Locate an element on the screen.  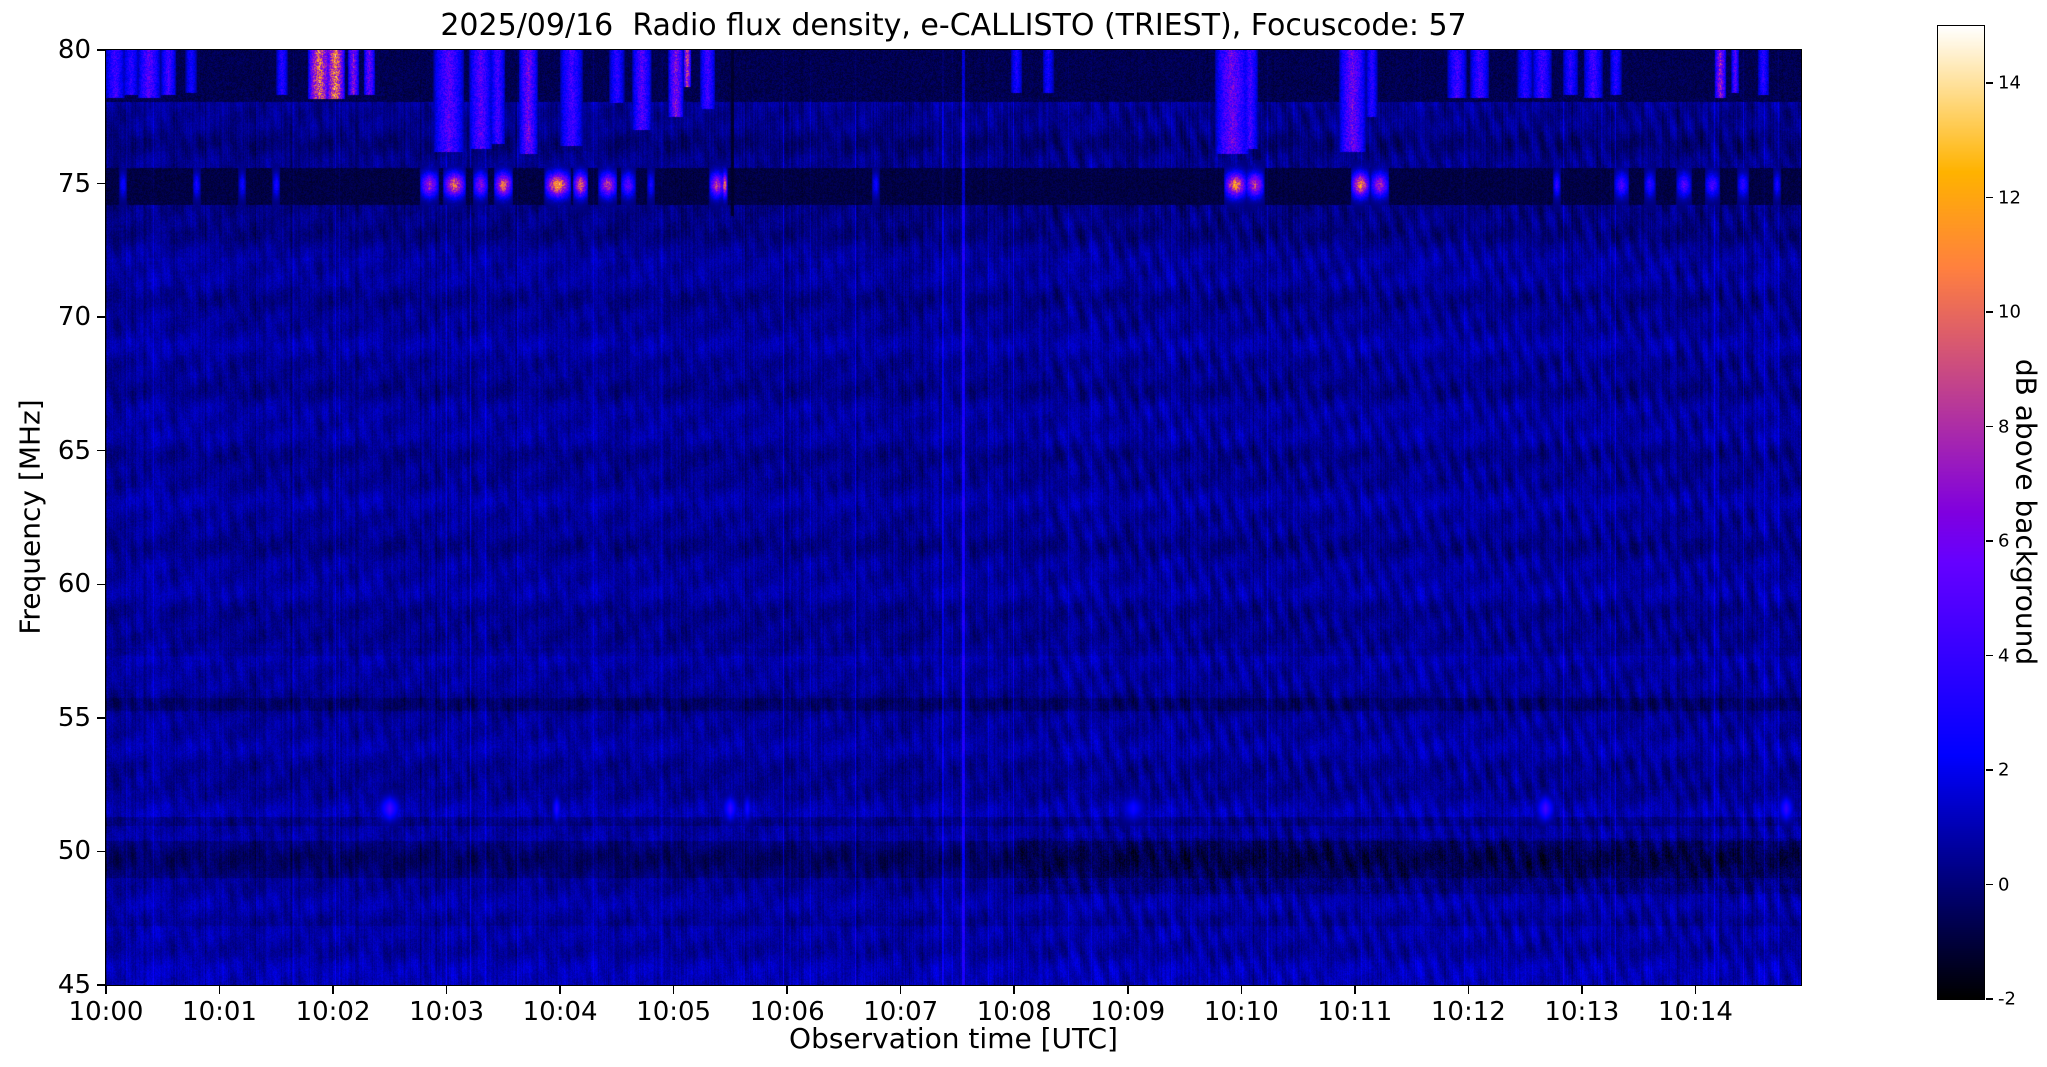
colorbar-tick-label: 8 is located at coordinates (2004, 427).